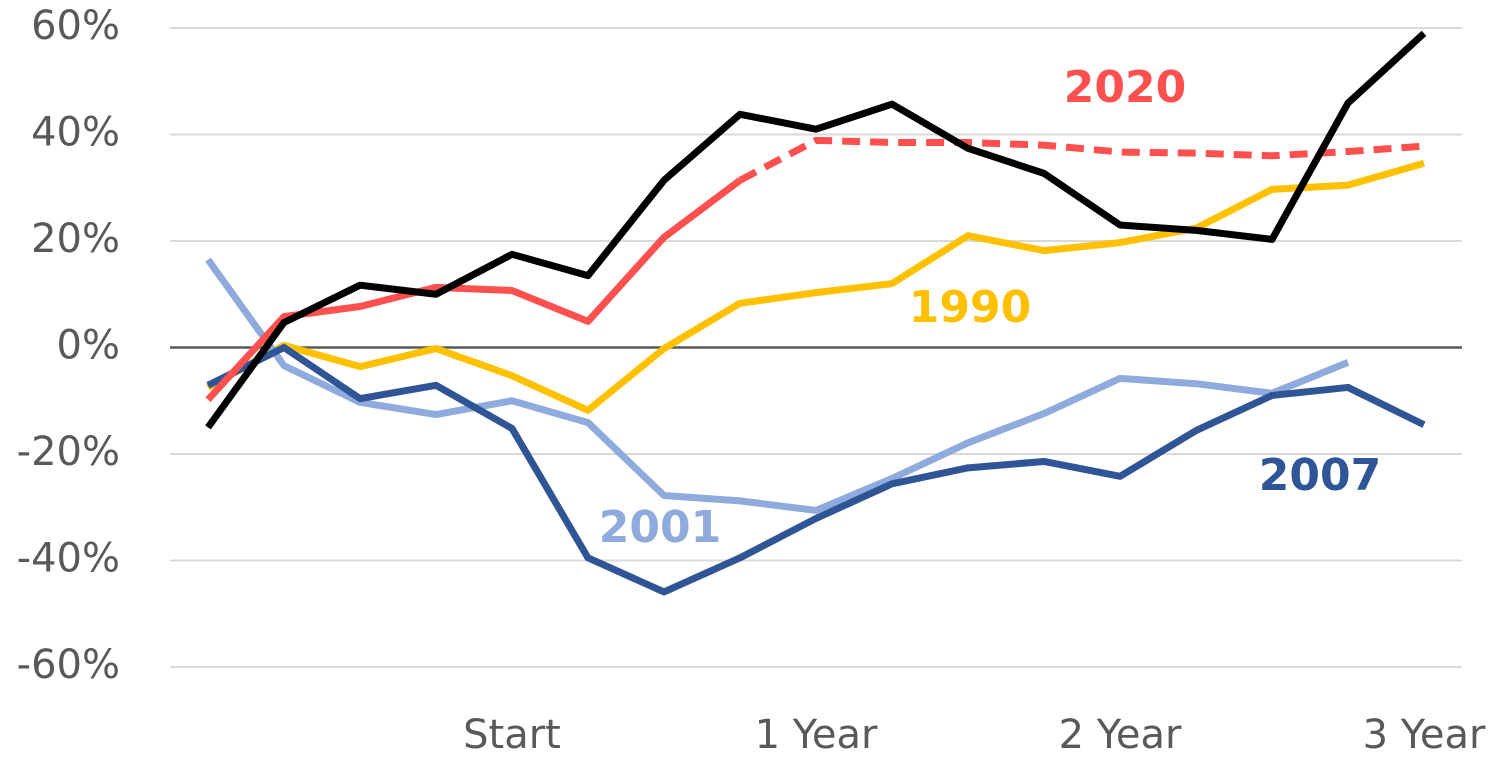 The width and height of the screenshot is (1496, 757). Describe the element at coordinates (1424, 734) in the screenshot. I see `x-tick-label: 3 Year` at that location.